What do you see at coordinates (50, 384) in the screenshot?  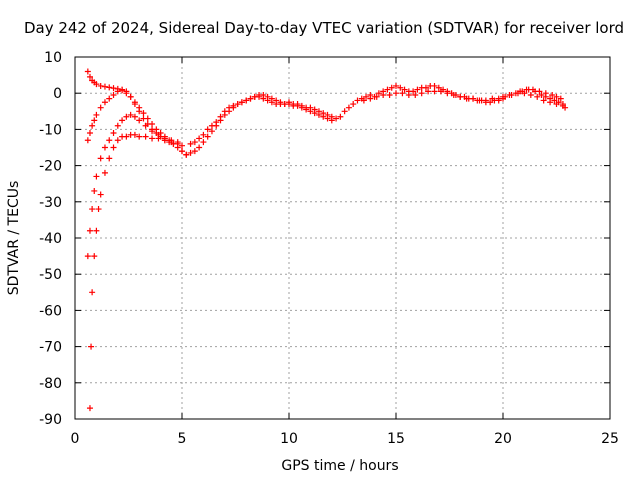 I see `y-tick-label: -80` at bounding box center [50, 384].